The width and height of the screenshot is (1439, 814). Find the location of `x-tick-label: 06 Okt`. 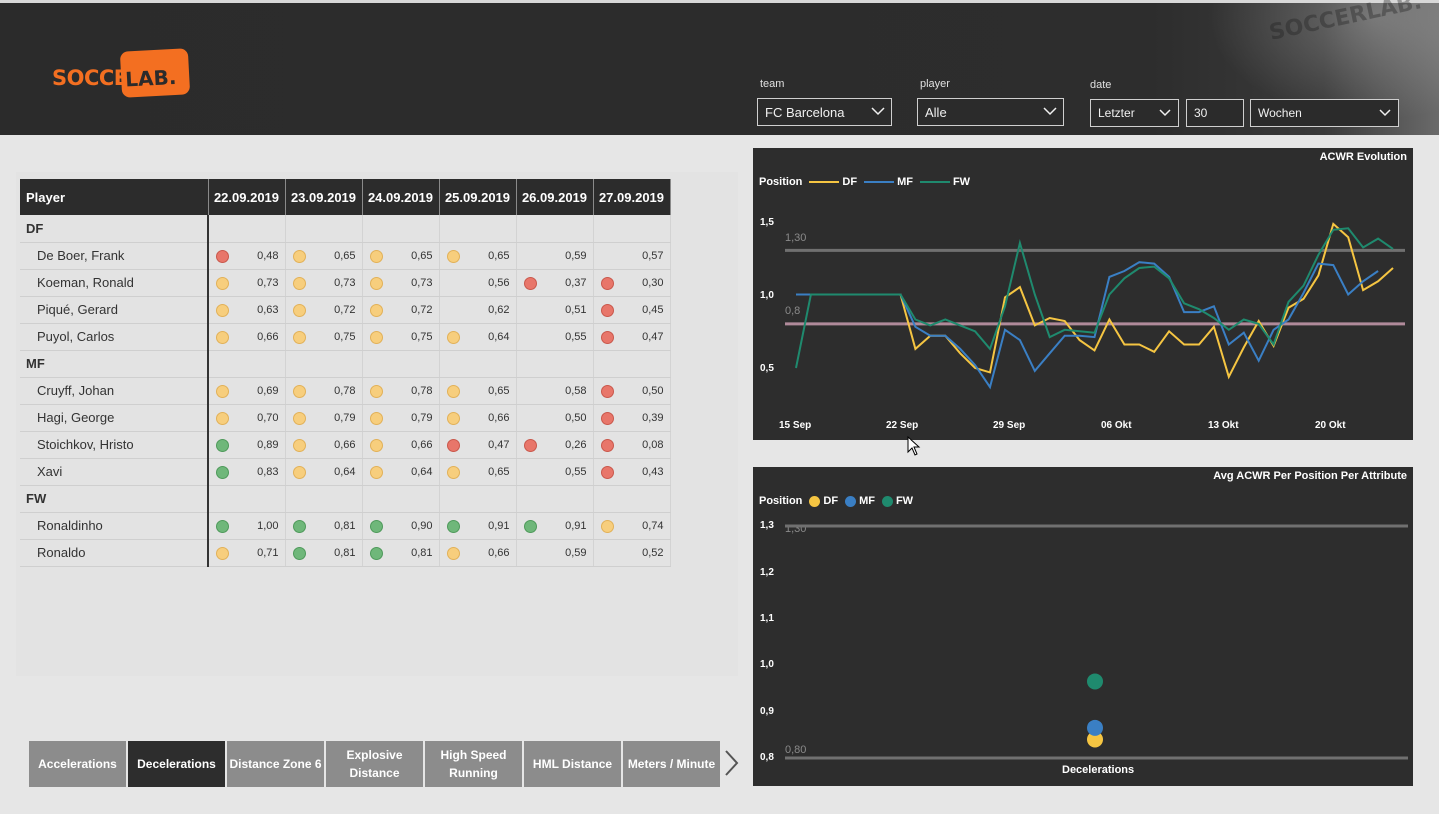

x-tick-label: 06 Okt is located at coordinates (1116, 425).